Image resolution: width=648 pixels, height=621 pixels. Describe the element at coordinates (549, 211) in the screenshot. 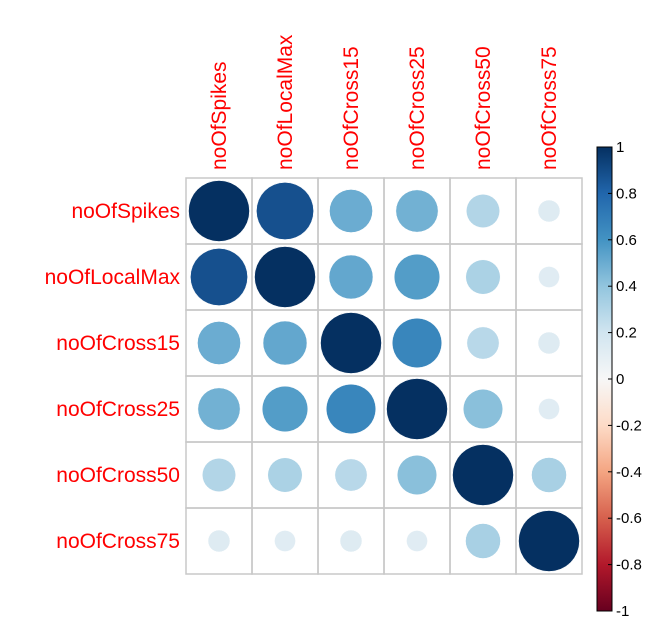

I see `correlation-circle-noOfSpikes-noOfCross75` at that location.